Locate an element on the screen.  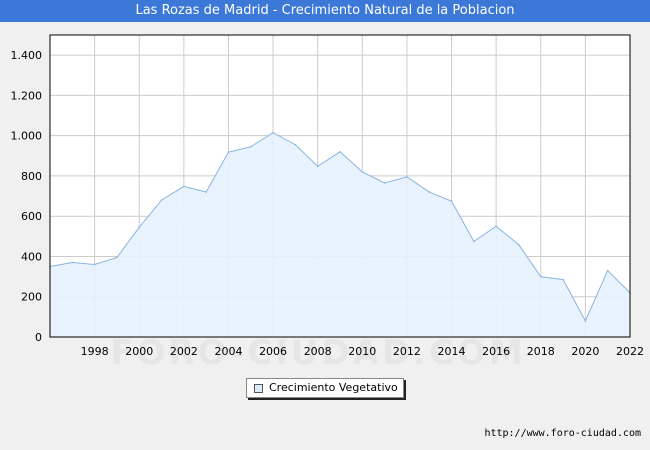
x-tick-label: 2022 is located at coordinates (630, 351).